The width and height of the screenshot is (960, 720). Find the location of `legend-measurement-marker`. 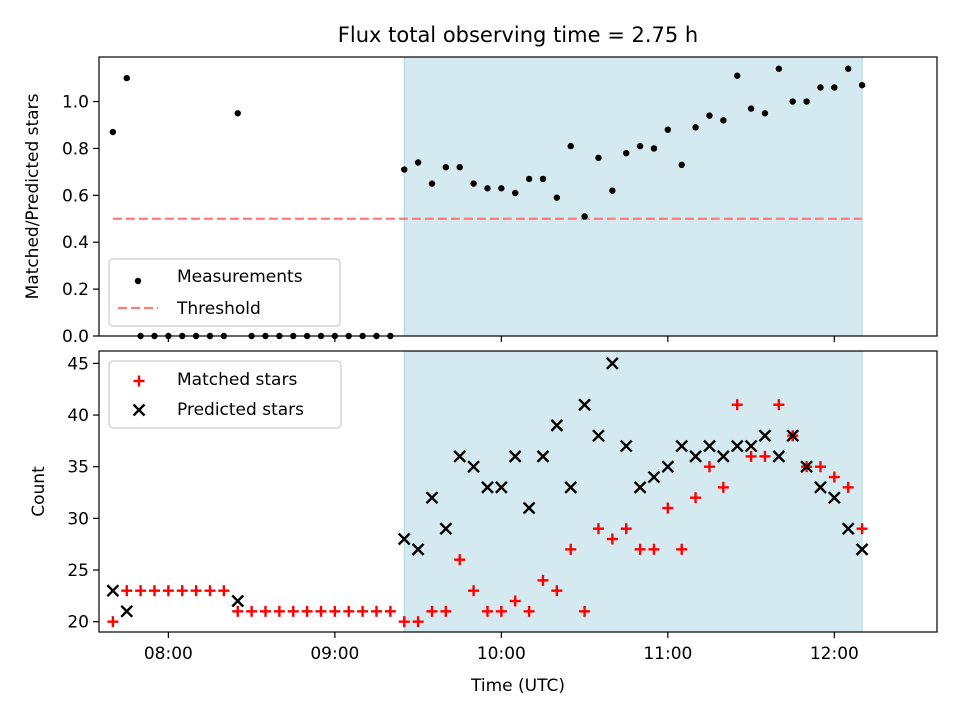

legend-measurement-marker is located at coordinates (138, 281).